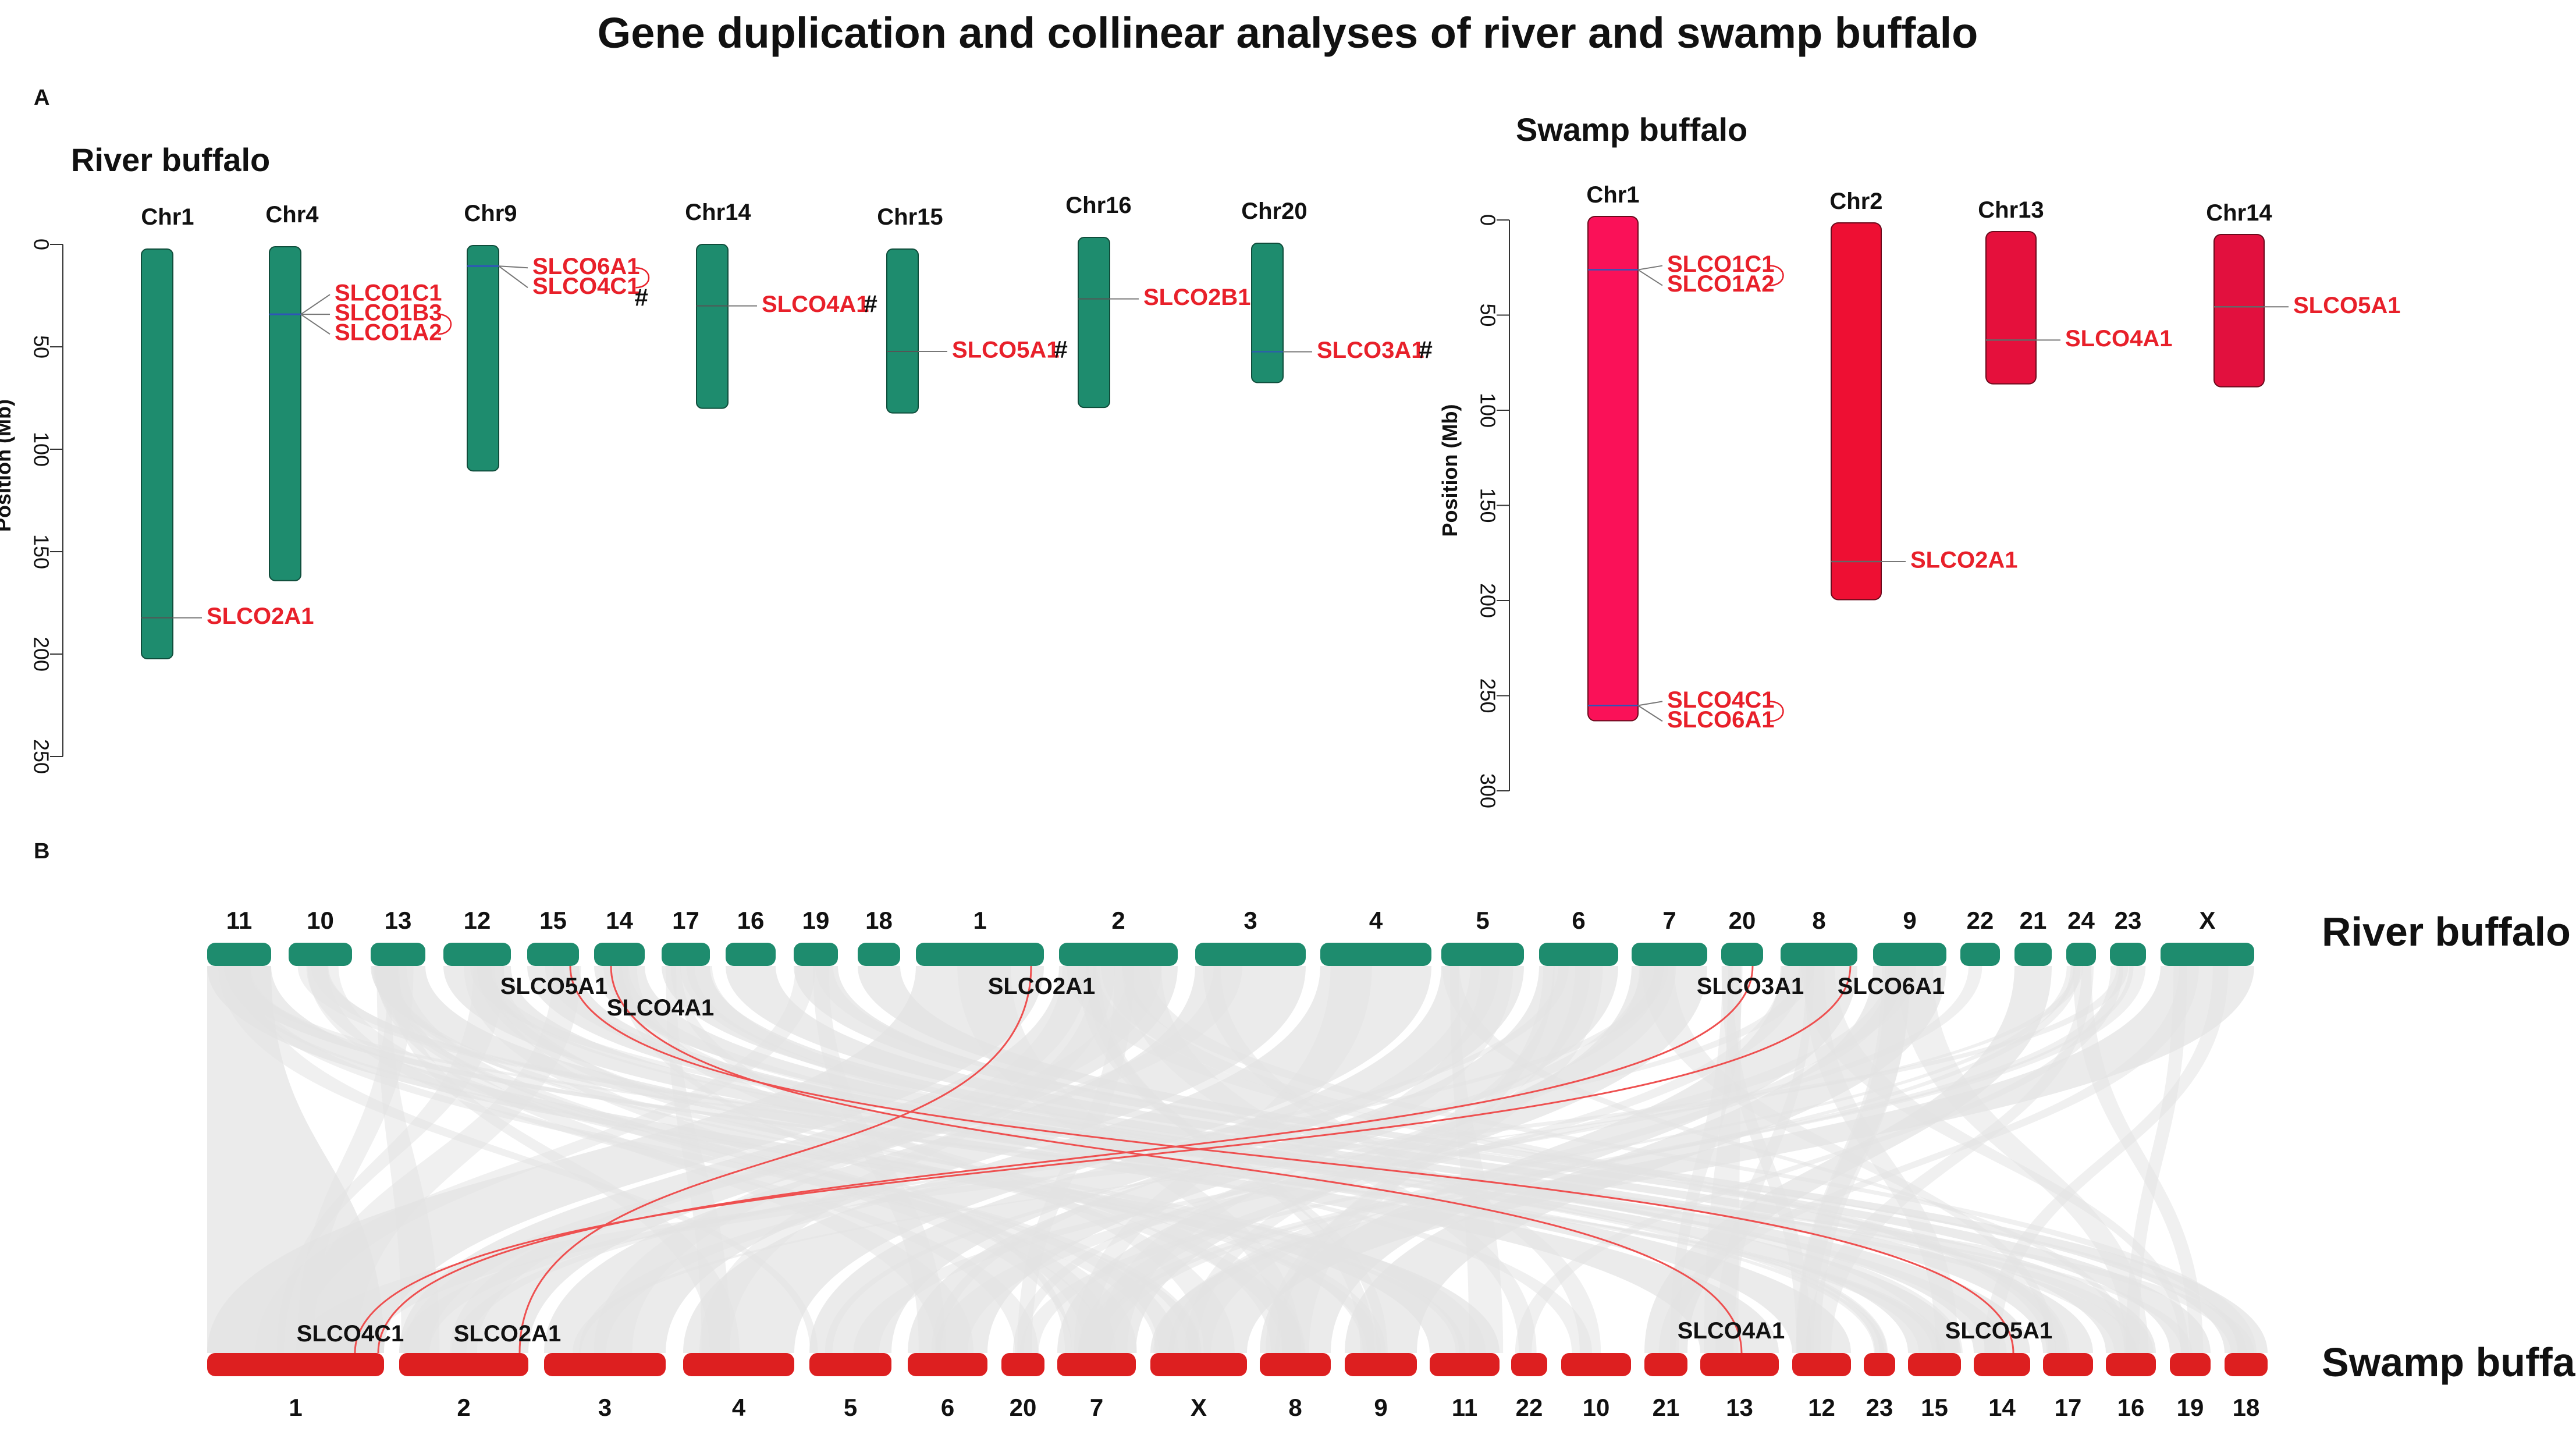 This screenshot has height=1442, width=2576. What do you see at coordinates (477, 920) in the screenshot?
I see `river-b-chr-label: 12` at bounding box center [477, 920].